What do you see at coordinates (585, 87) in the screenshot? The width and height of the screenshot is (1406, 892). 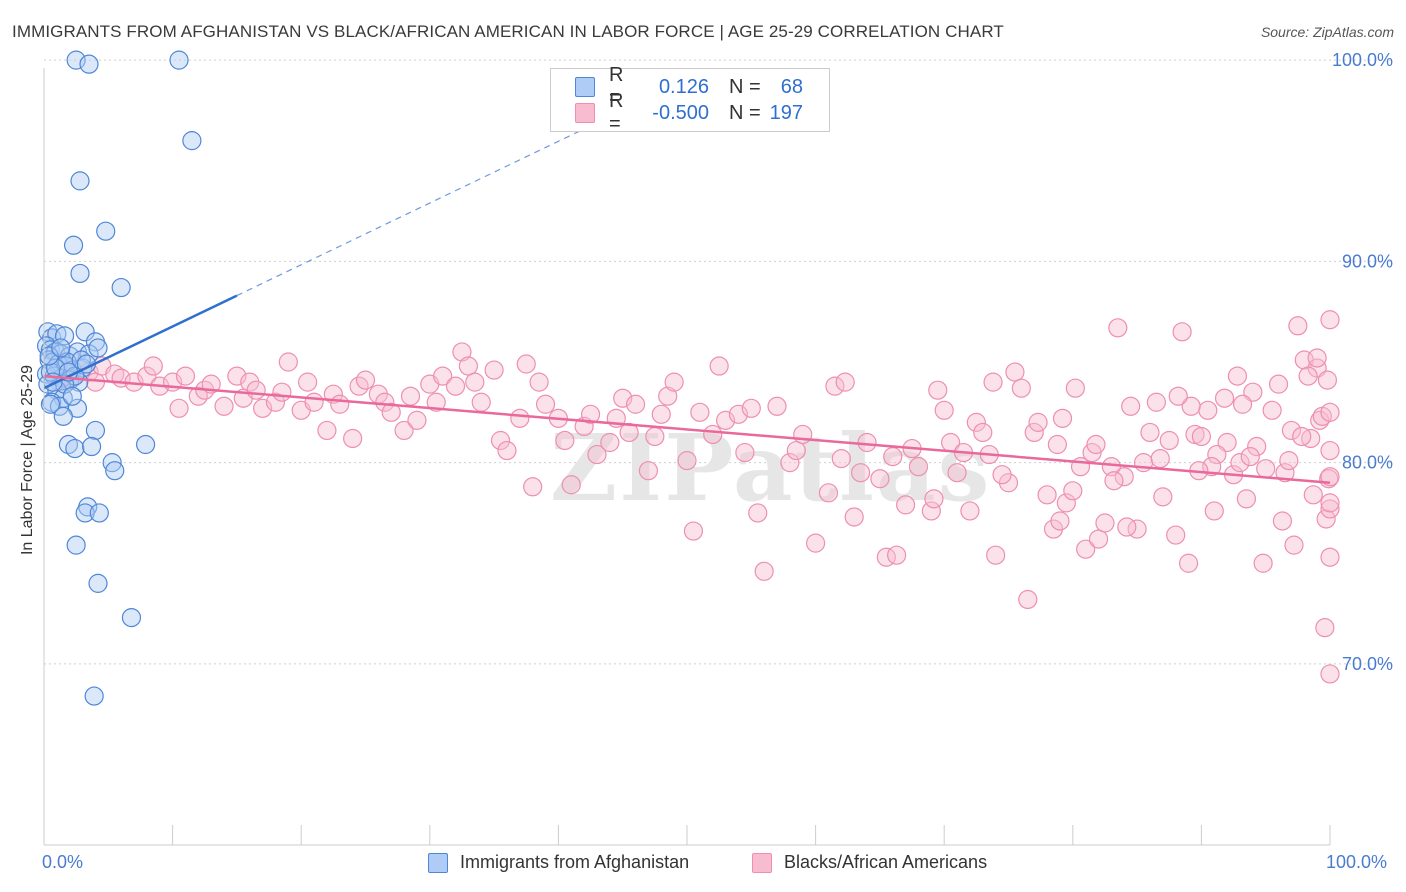 I see `legend-swatch-blue` at bounding box center [585, 87].